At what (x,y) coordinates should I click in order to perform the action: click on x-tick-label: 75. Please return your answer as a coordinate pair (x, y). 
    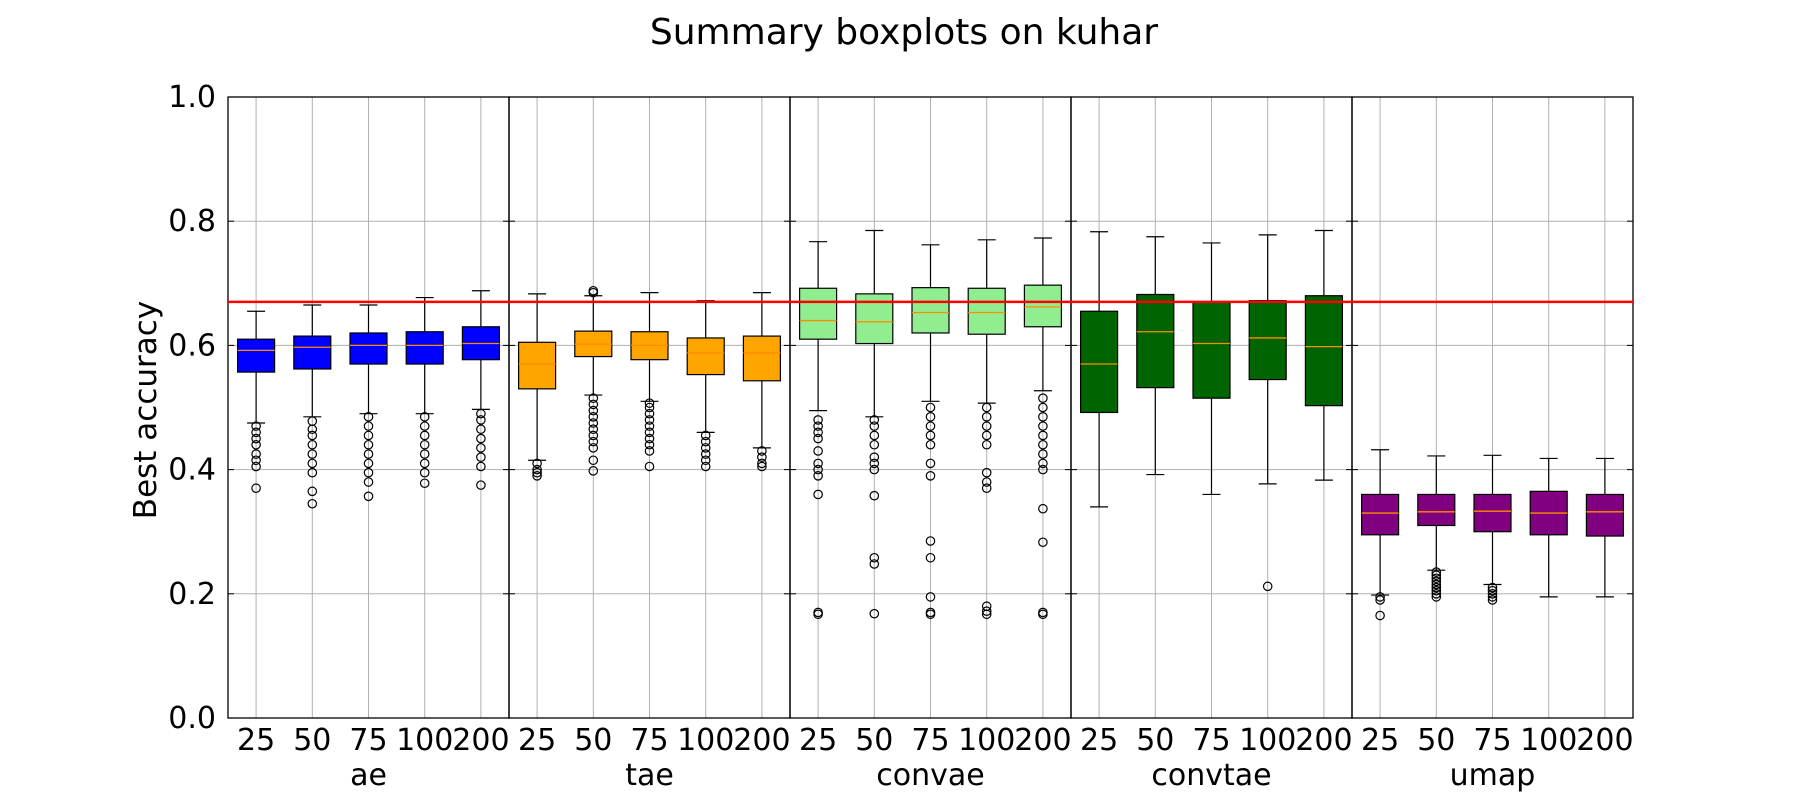
    Looking at the image, I should click on (649, 740).